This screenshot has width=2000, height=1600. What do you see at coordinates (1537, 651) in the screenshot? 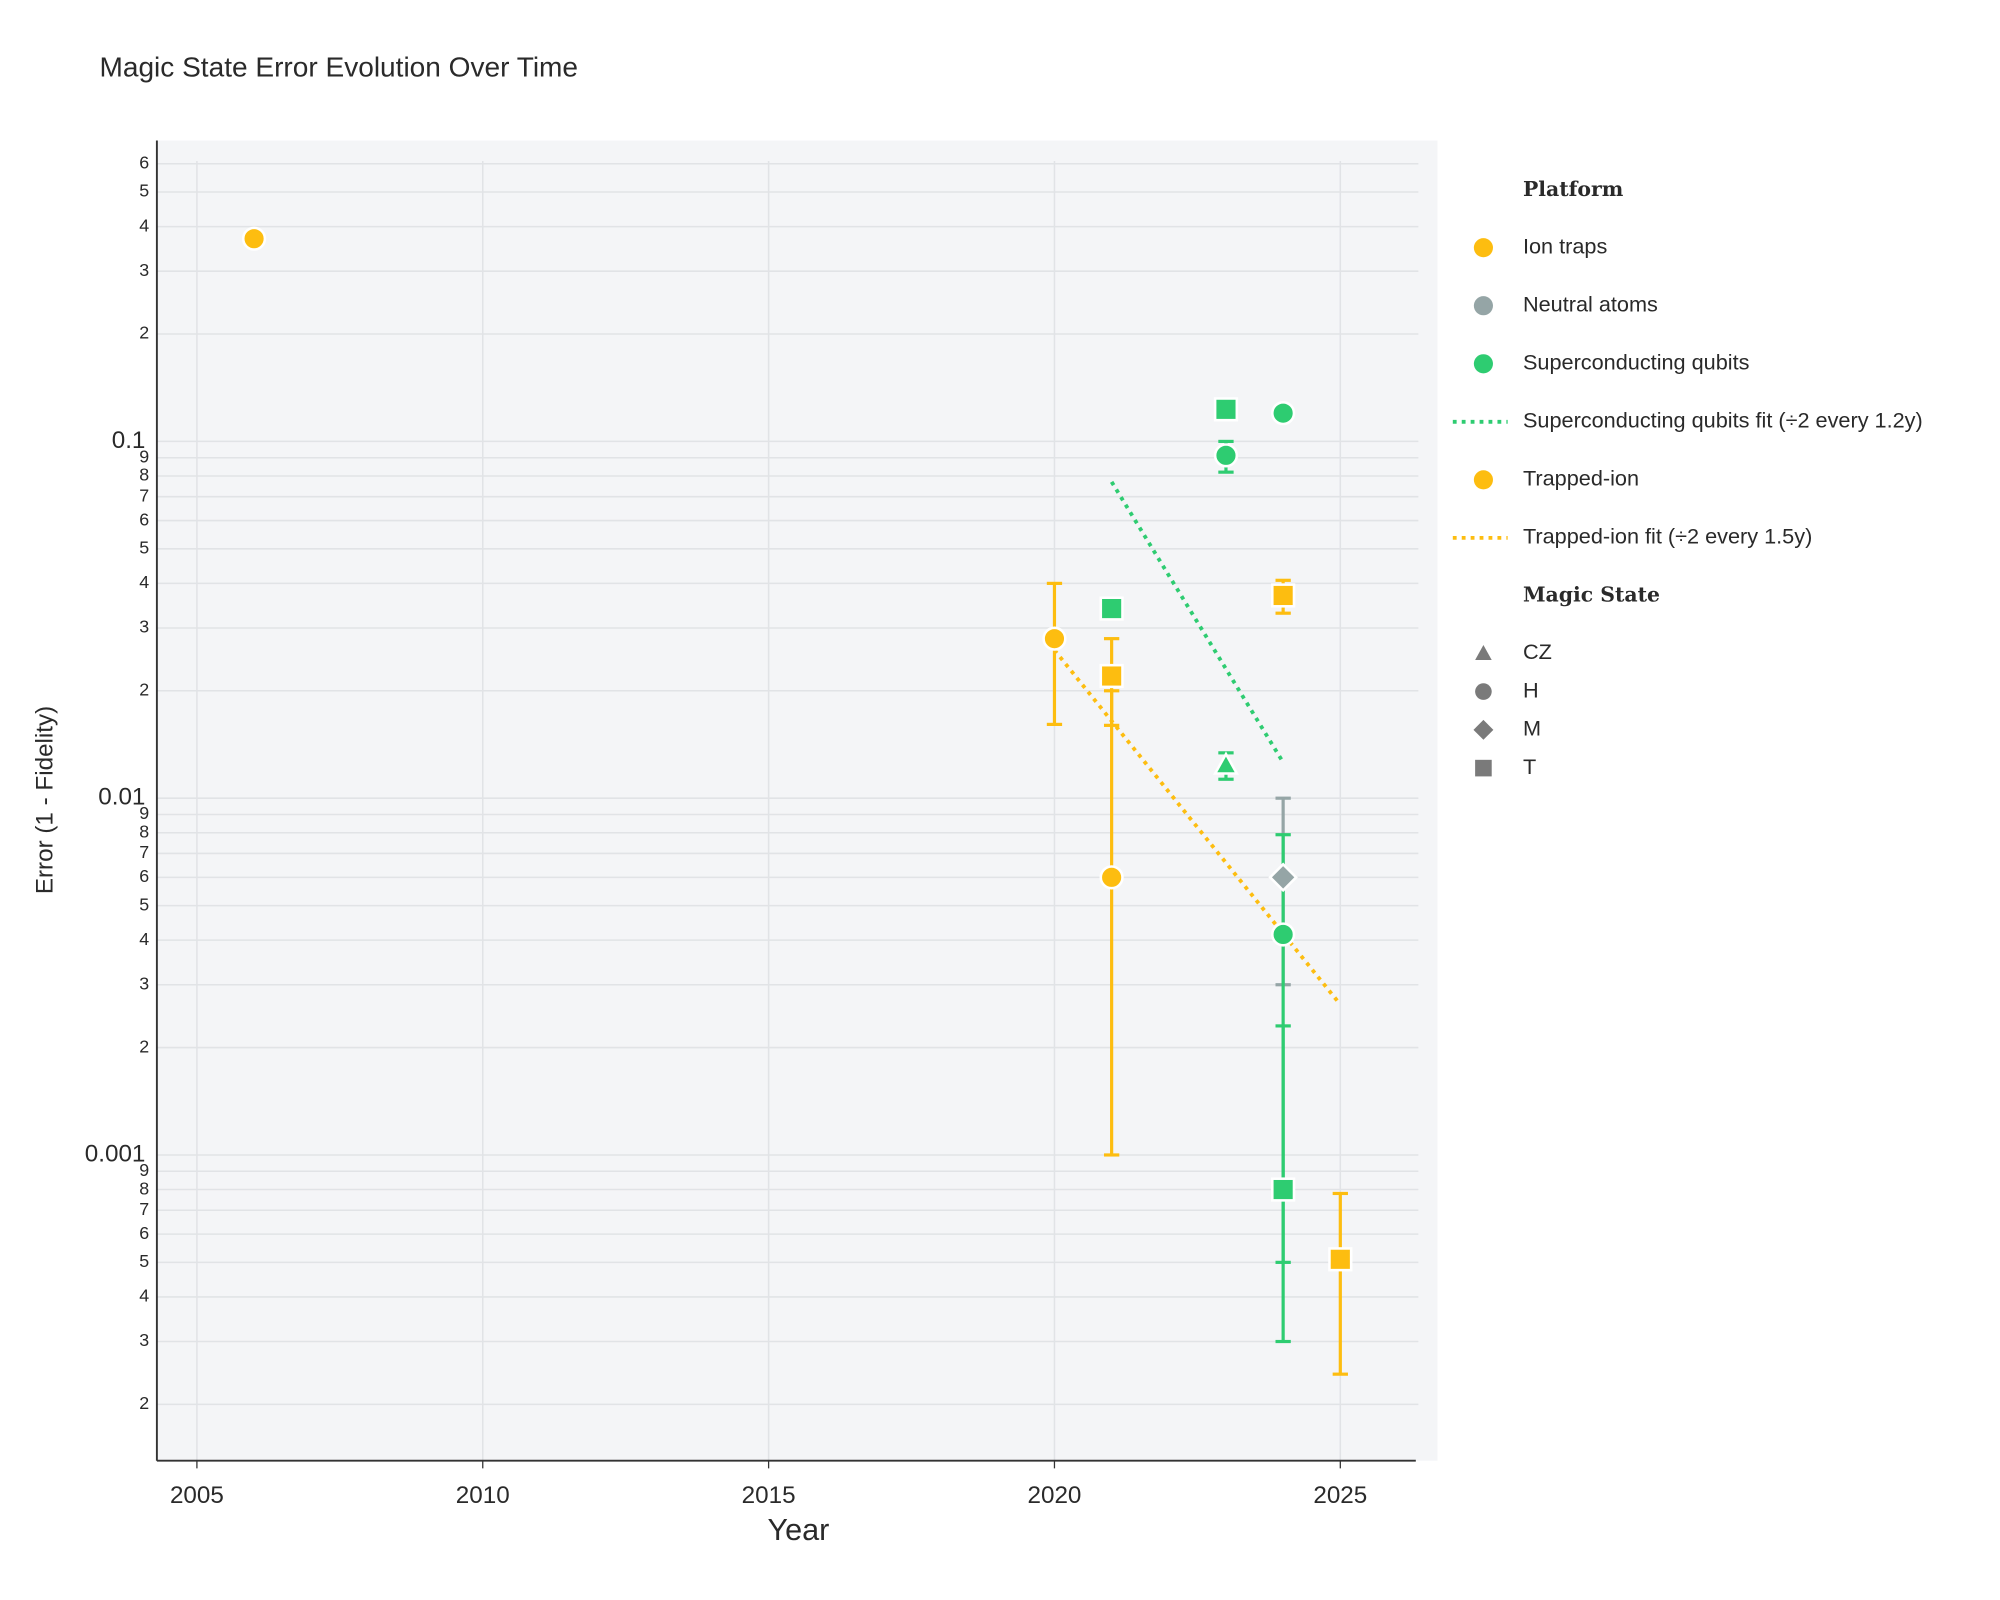
I see `legend-label: CZ` at bounding box center [1537, 651].